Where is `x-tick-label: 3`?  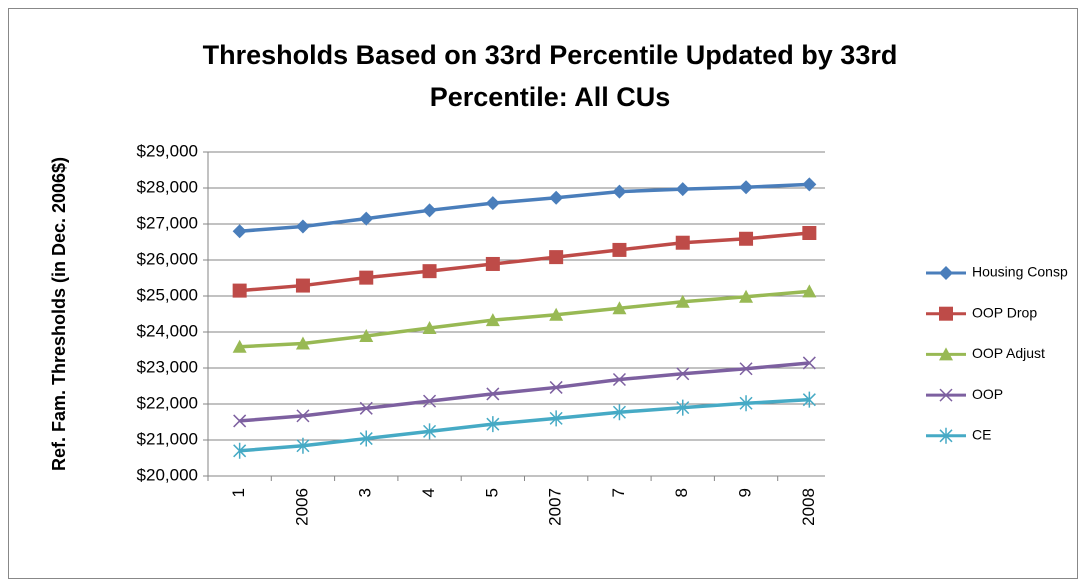
x-tick-label: 3 is located at coordinates (365, 492).